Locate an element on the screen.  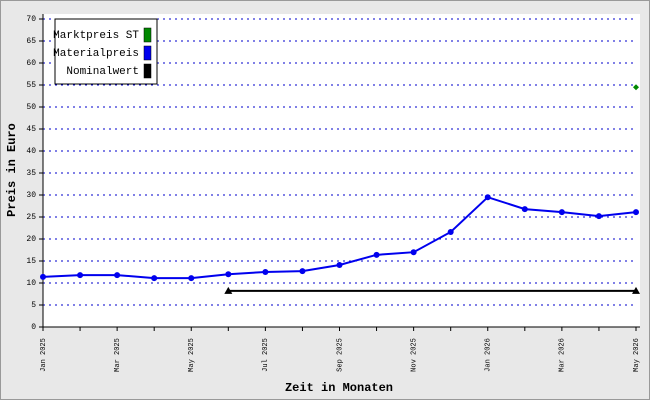
y-tick-label: 55 is located at coordinates (31, 85).